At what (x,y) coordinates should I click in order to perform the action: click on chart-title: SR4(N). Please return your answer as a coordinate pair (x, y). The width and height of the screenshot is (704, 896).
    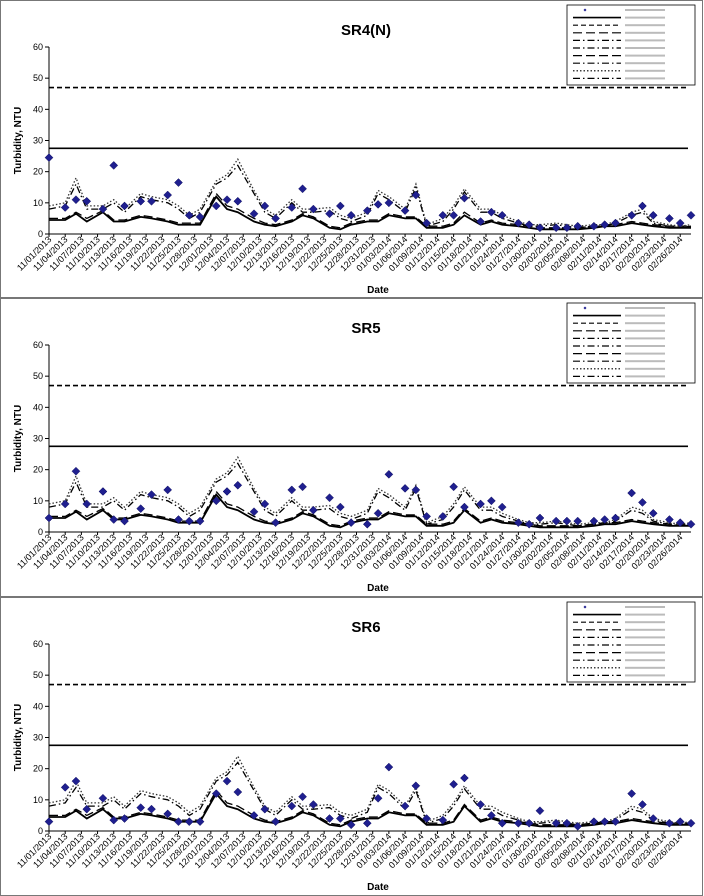
    Looking at the image, I should click on (366, 30).